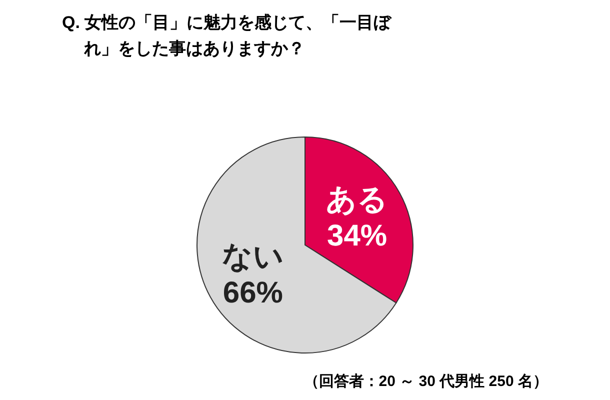 The width and height of the screenshot is (610, 400). I want to click on data-label: 66%, so click(252, 293).